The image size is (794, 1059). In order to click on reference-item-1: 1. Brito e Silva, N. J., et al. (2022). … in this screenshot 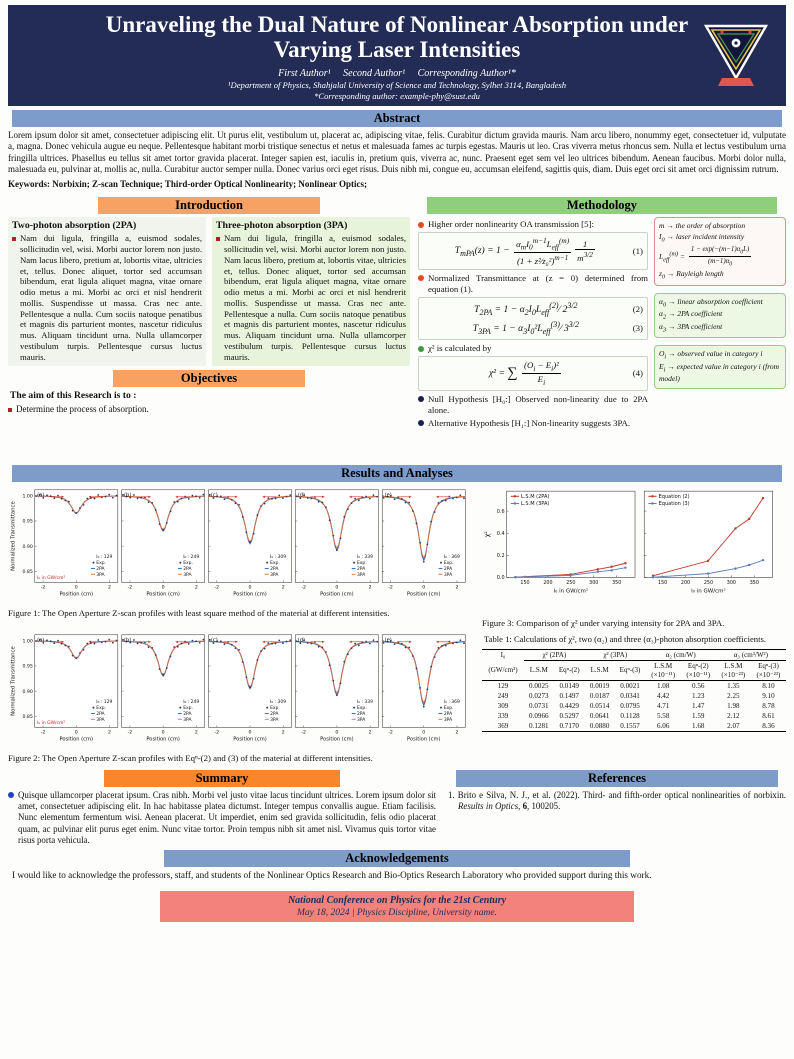, I will do `click(617, 800)`.